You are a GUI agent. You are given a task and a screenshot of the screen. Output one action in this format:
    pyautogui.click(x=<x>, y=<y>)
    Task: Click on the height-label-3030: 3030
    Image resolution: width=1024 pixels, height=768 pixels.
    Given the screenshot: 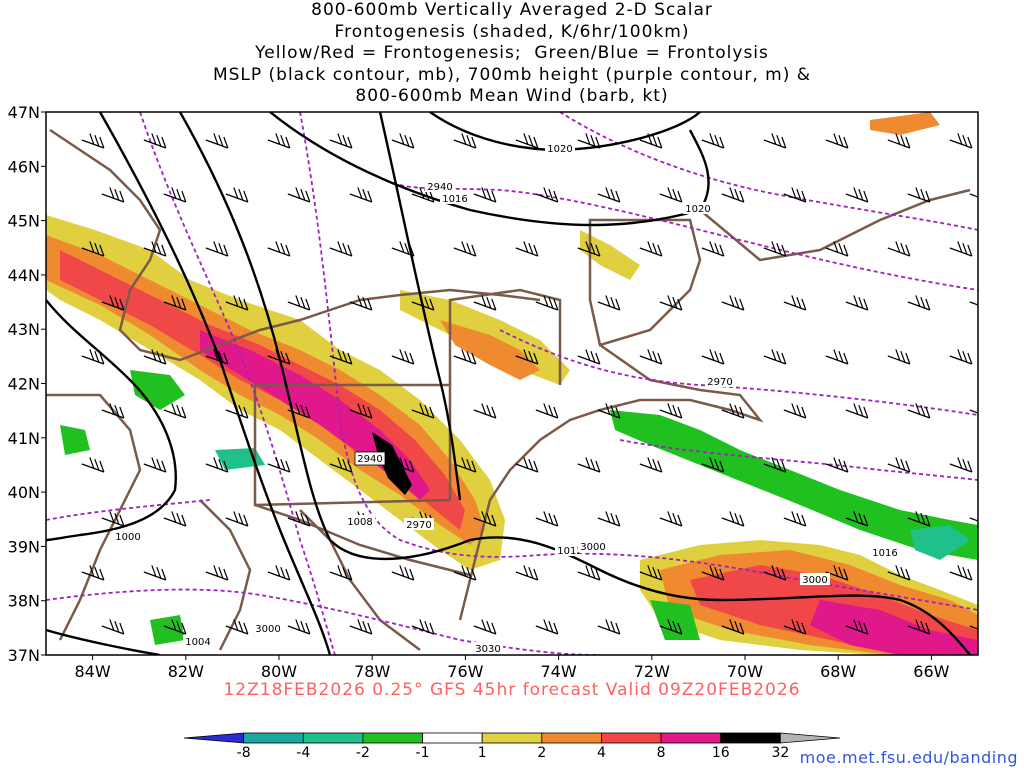 What is the action you would take?
    pyautogui.click(x=487, y=649)
    